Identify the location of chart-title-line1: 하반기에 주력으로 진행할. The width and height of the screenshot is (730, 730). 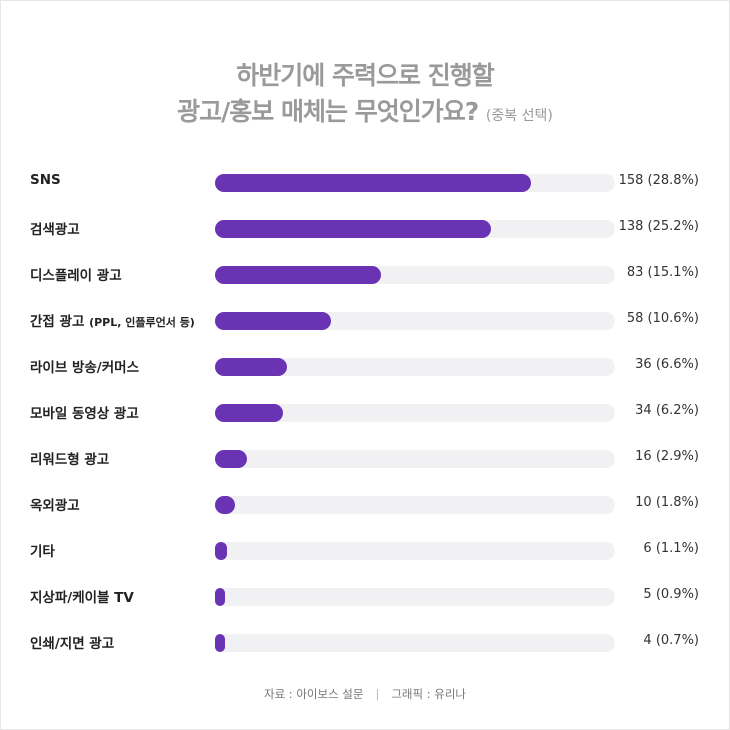
(365, 75).